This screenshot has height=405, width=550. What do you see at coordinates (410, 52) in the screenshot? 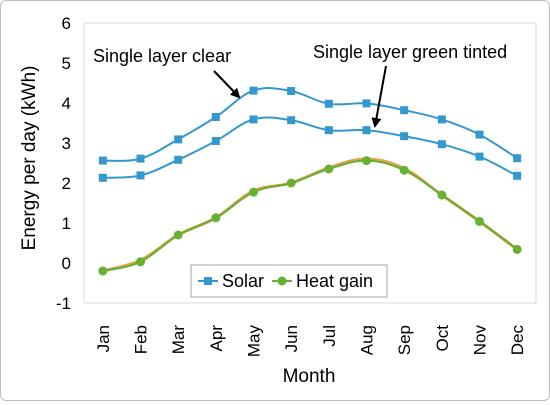
I see `annotation-single-layer-green-tinted: Single layer green tinted` at bounding box center [410, 52].